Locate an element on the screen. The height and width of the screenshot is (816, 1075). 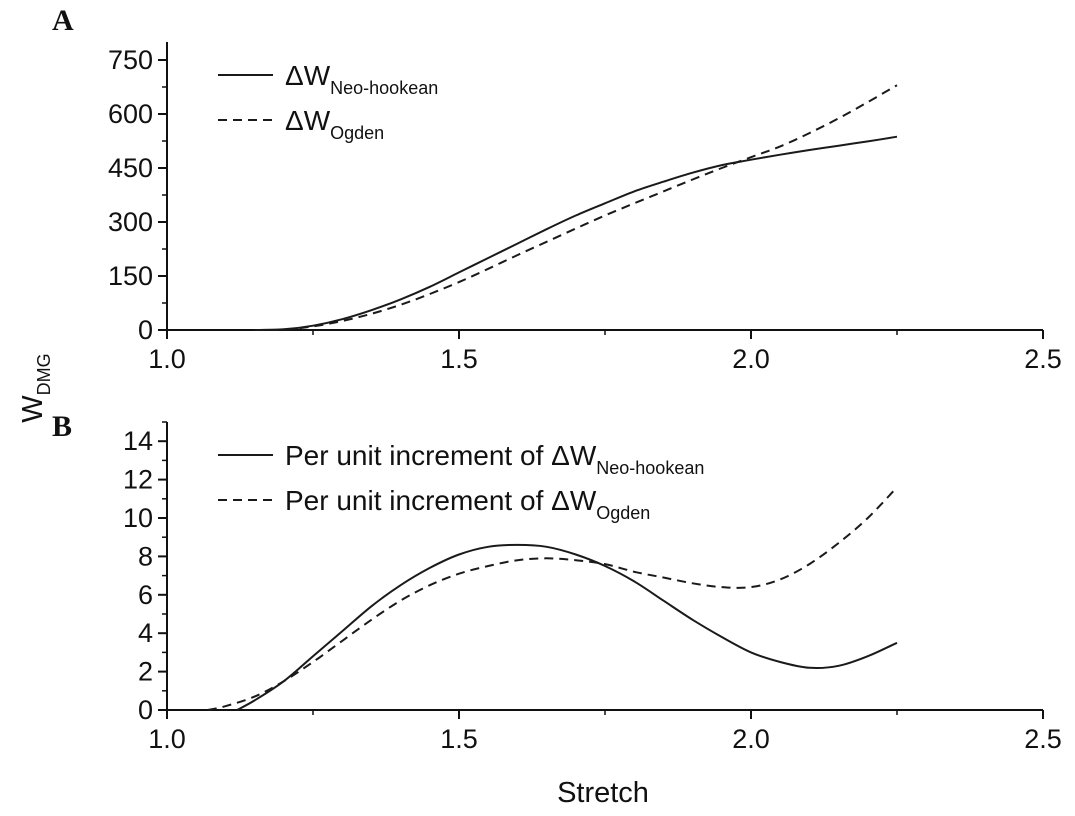
panel-a-x-tick-label: 1.0 is located at coordinates (167, 359).